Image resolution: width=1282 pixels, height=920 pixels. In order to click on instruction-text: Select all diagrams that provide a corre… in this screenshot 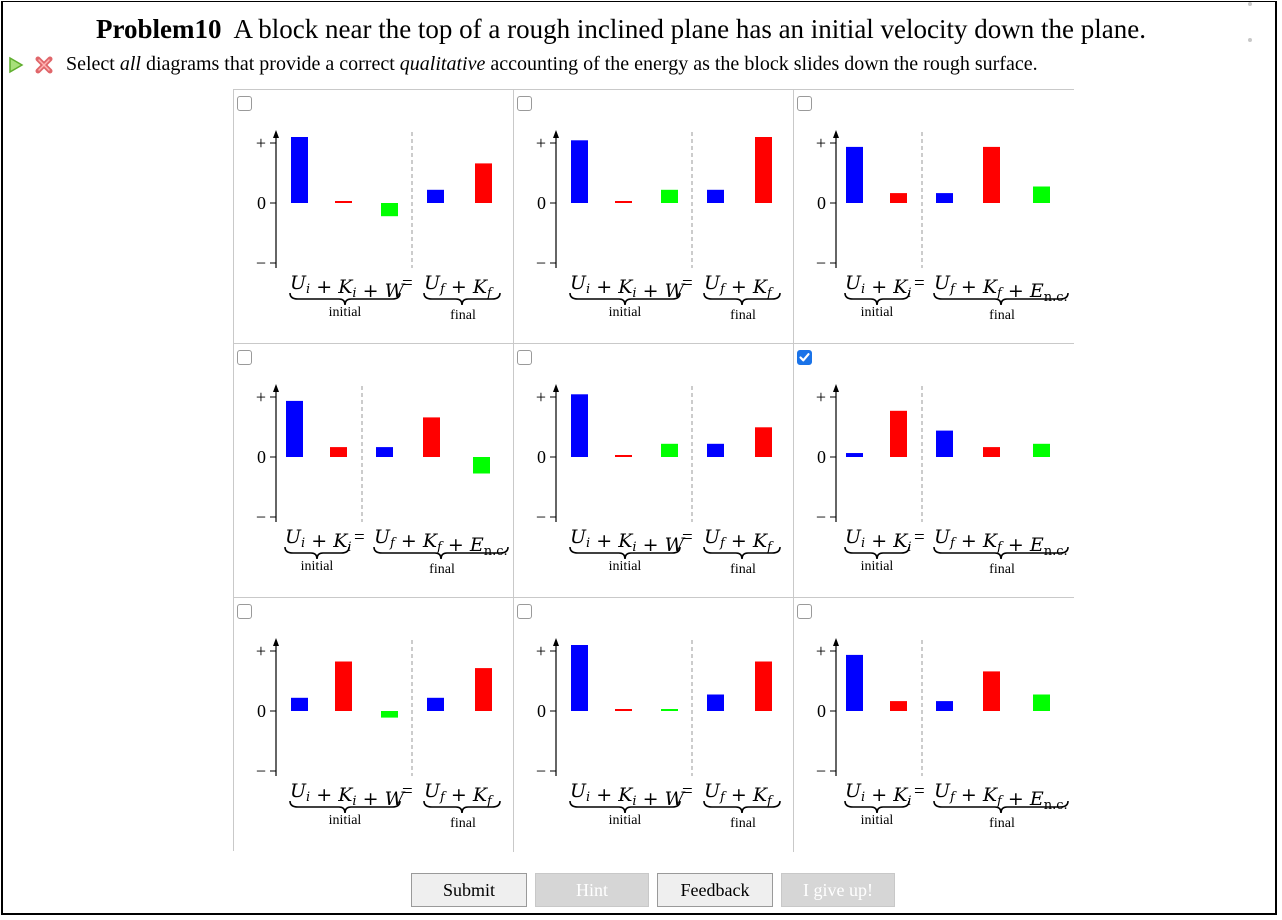, I will do `click(552, 64)`.